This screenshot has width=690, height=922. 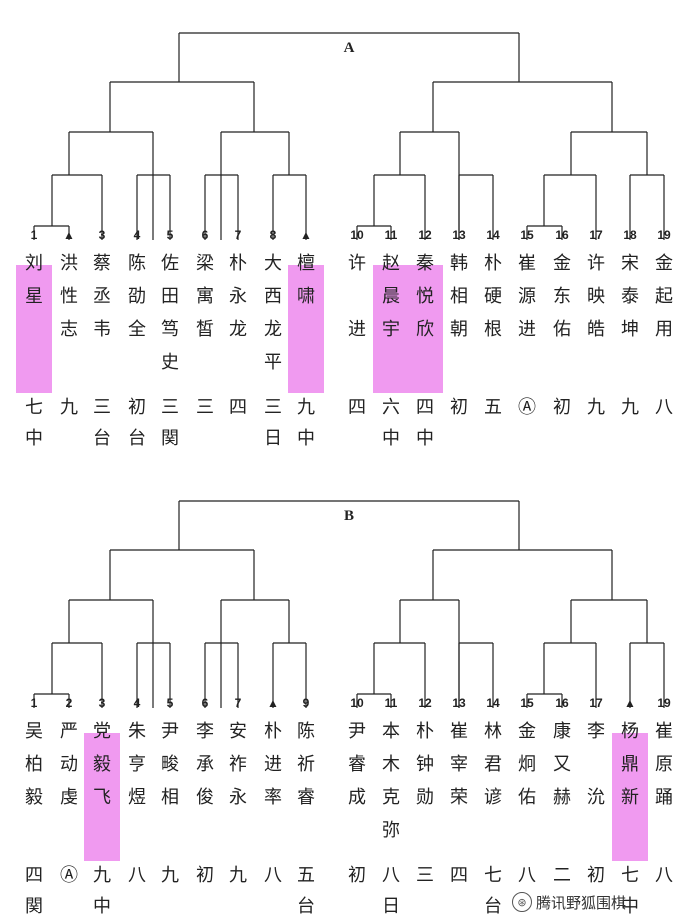 I want to click on player-name: 赵晨宇, so click(x=391, y=296).